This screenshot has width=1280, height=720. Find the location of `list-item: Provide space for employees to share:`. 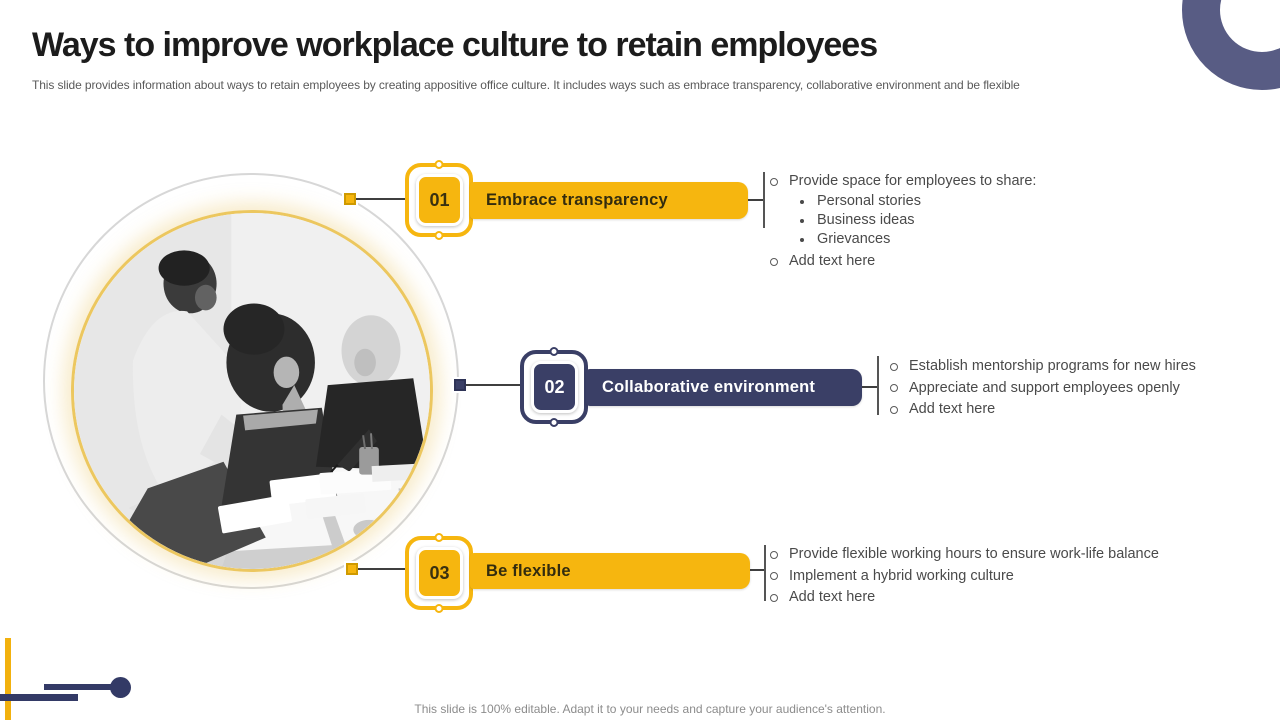

list-item: Provide space for employees to share: is located at coordinates (940, 181).